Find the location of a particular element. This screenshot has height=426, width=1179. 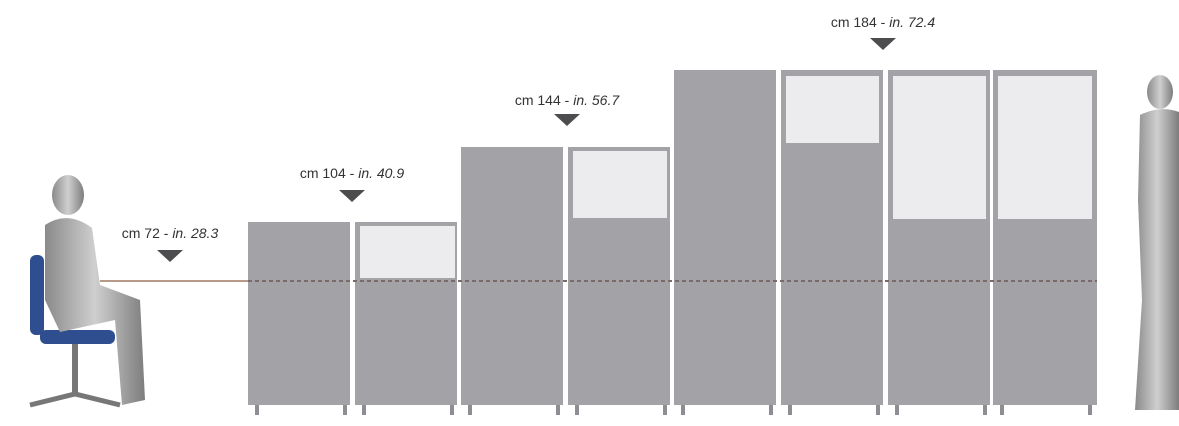

inch-value: in. 28.3 is located at coordinates (195, 233).